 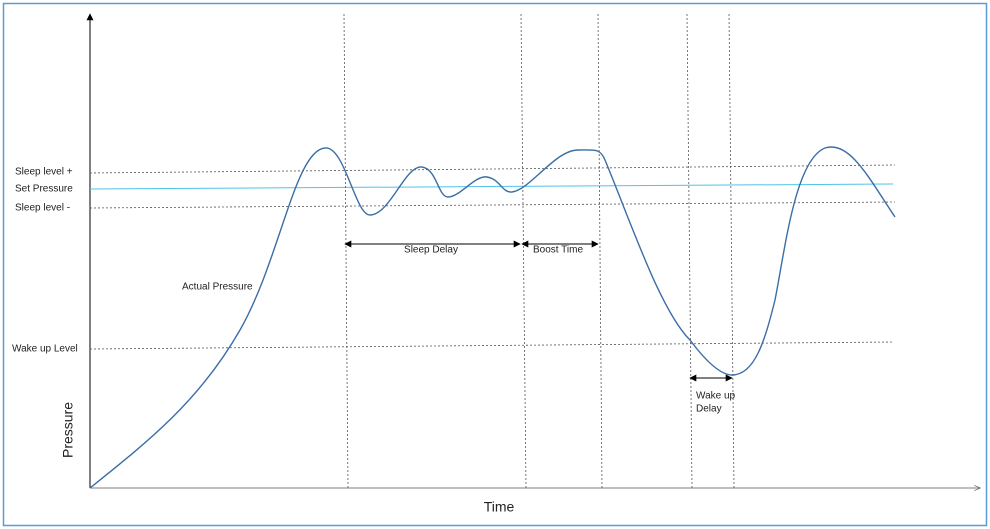 I want to click on sleep-minus-line, so click(x=492, y=205).